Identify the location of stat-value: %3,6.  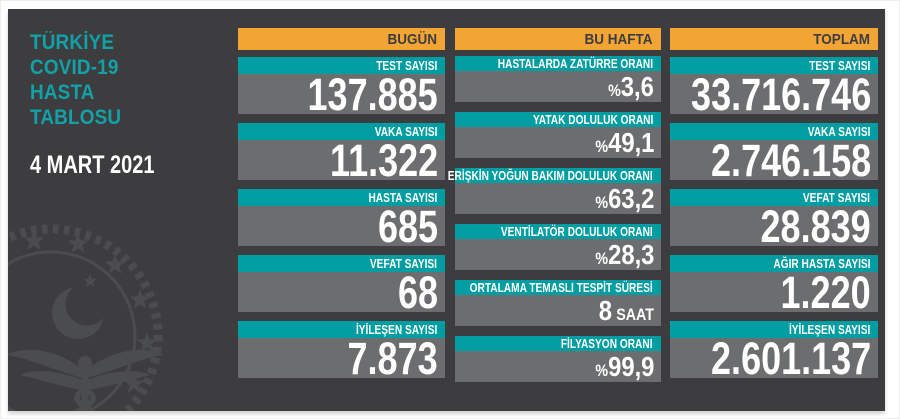
(631, 86).